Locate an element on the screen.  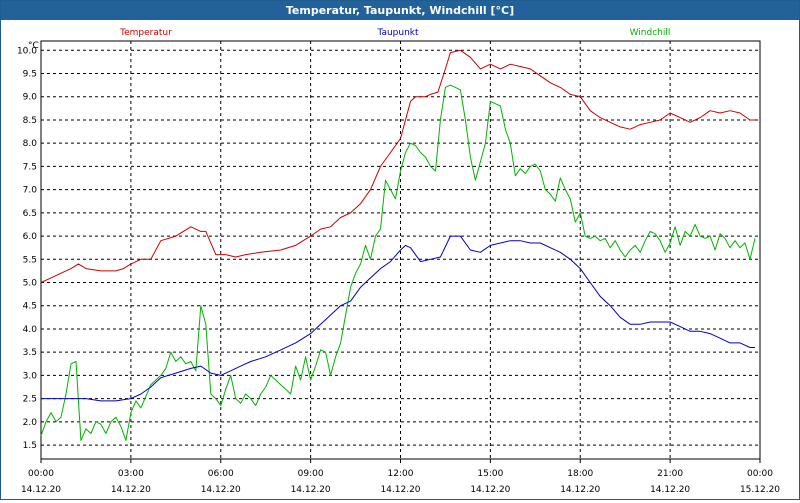
y-tick-label: 7.5 is located at coordinates (30, 167).